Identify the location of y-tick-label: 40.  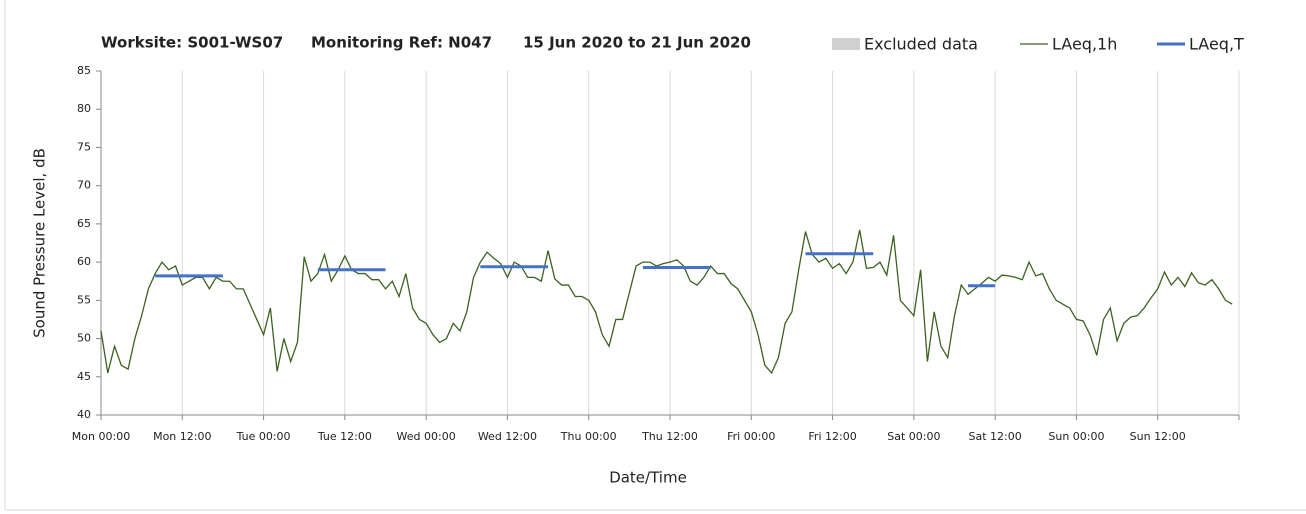
(84, 414).